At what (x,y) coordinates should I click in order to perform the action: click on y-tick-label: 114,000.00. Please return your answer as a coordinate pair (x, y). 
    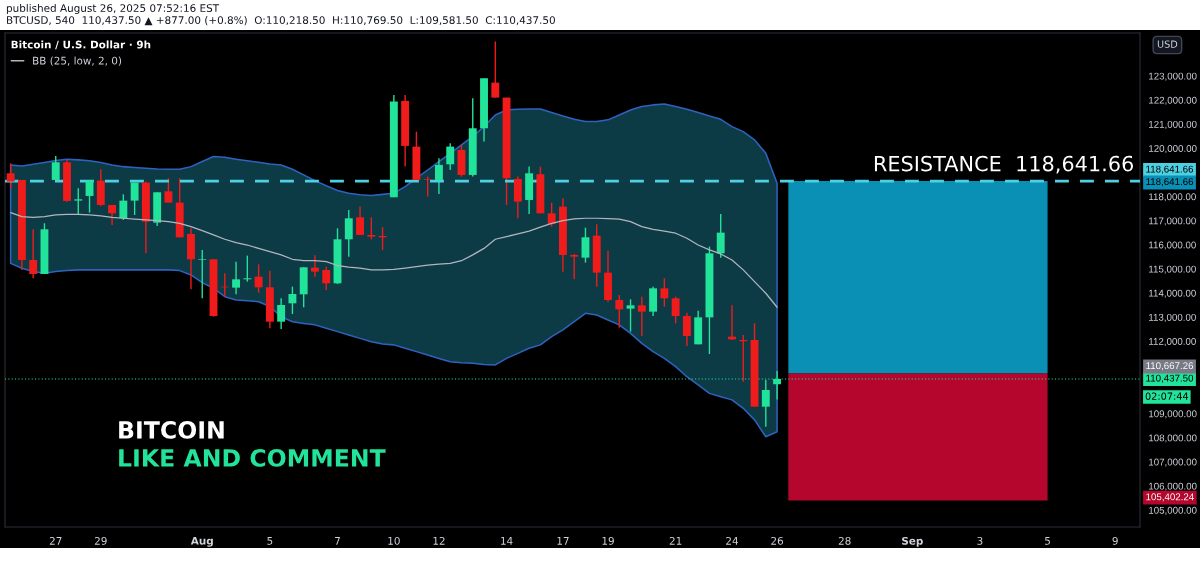
    Looking at the image, I should click on (1172, 293).